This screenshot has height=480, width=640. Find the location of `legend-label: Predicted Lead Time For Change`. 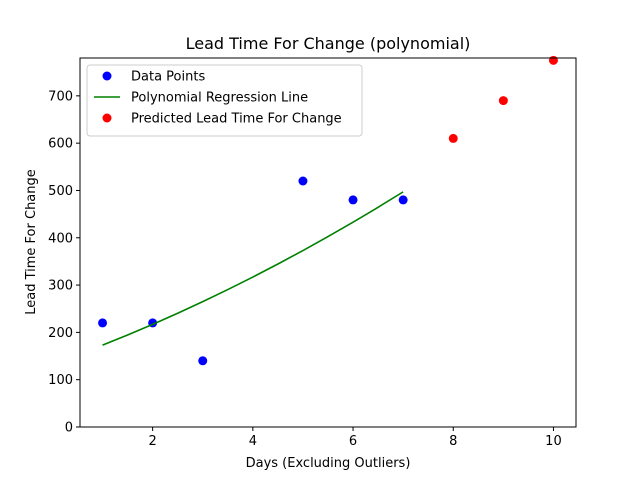

legend-label: Predicted Lead Time For Change is located at coordinates (236, 119).